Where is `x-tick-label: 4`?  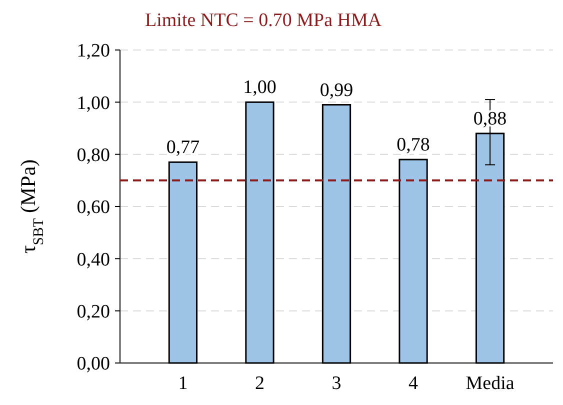 x-tick-label: 4 is located at coordinates (413, 383).